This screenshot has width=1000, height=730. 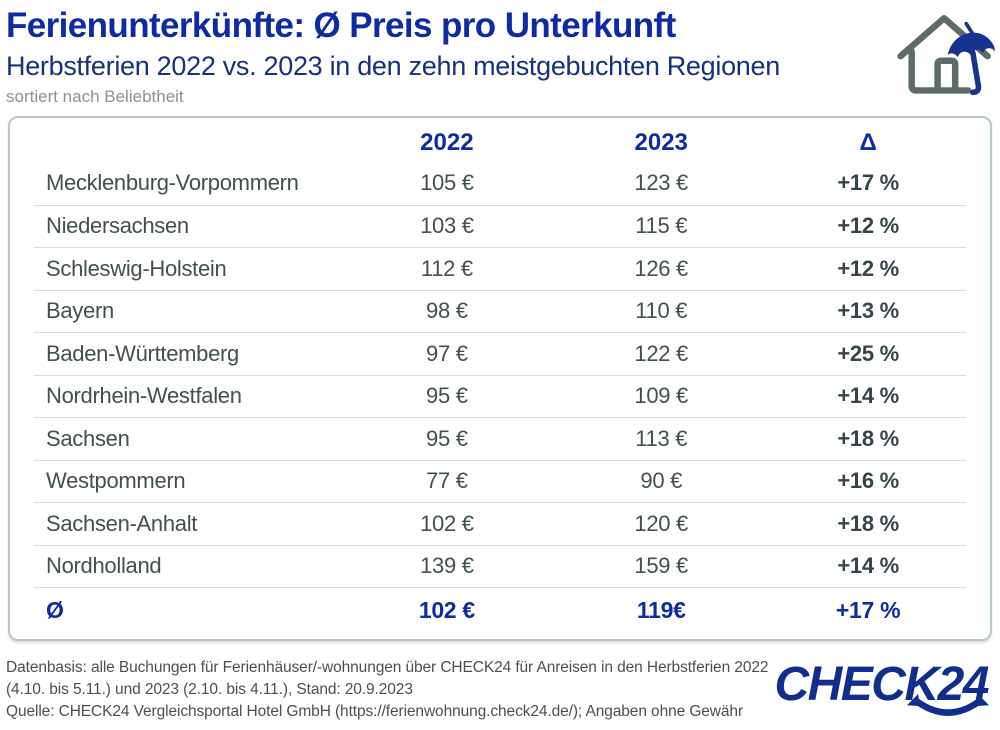 I want to click on delta-cell: +17 %, so click(x=868, y=183).